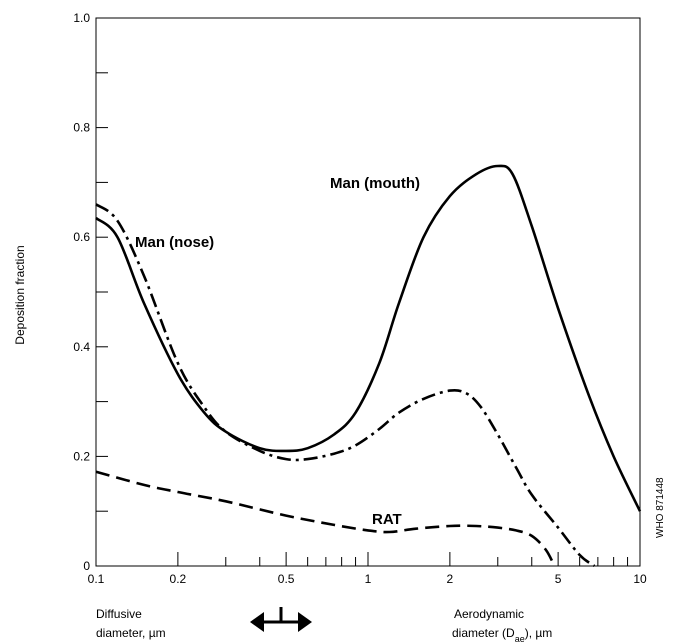  What do you see at coordinates (119, 614) in the screenshot?
I see `x-label-diffusive-line1: Diffusive` at bounding box center [119, 614].